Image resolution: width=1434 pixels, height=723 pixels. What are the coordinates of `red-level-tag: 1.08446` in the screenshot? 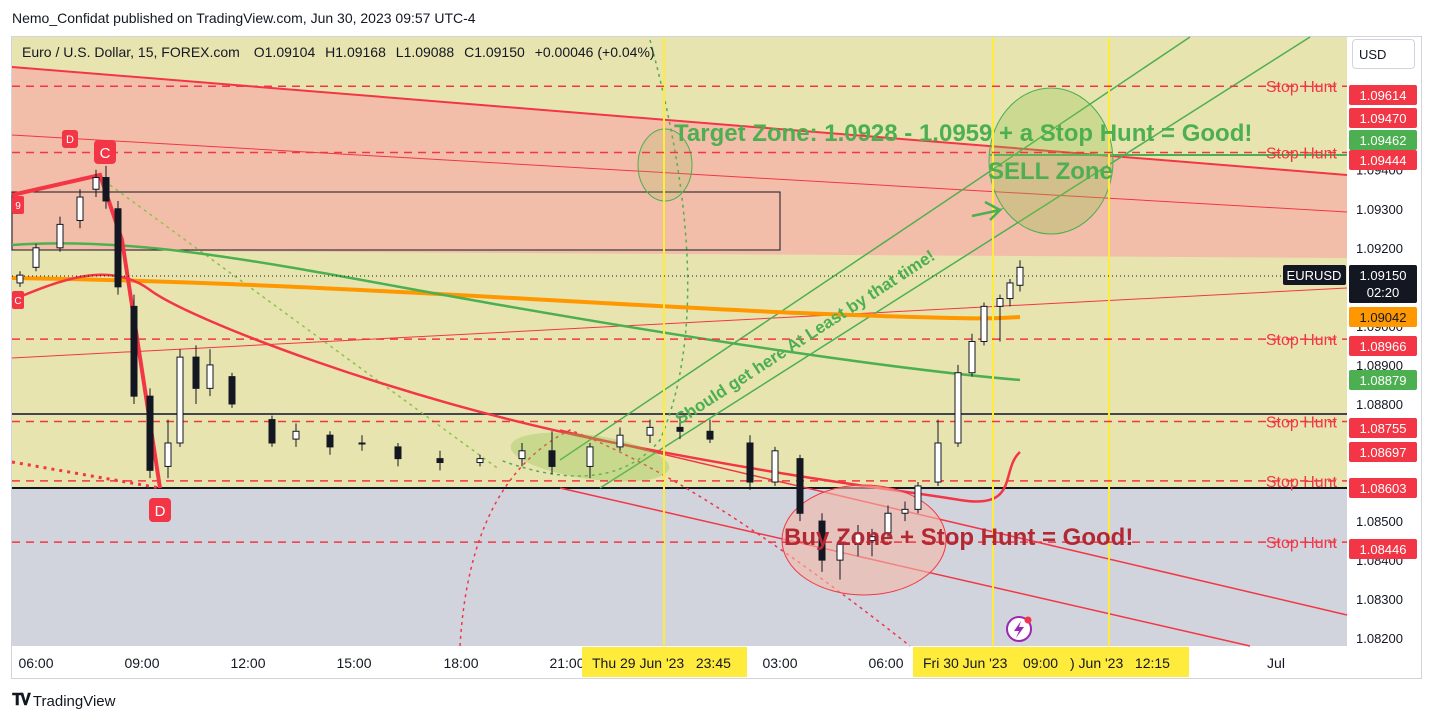 It's located at (1383, 549).